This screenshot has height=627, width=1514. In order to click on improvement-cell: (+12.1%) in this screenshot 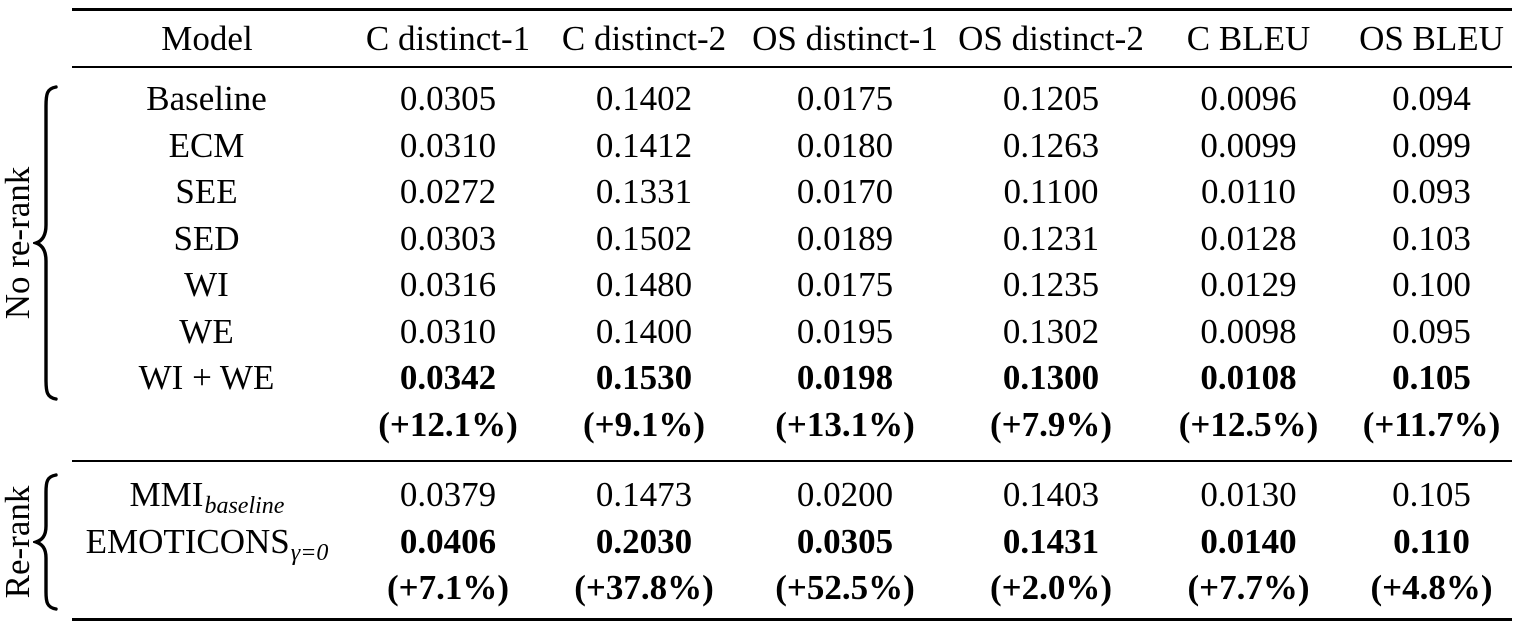, I will do `click(448, 424)`.